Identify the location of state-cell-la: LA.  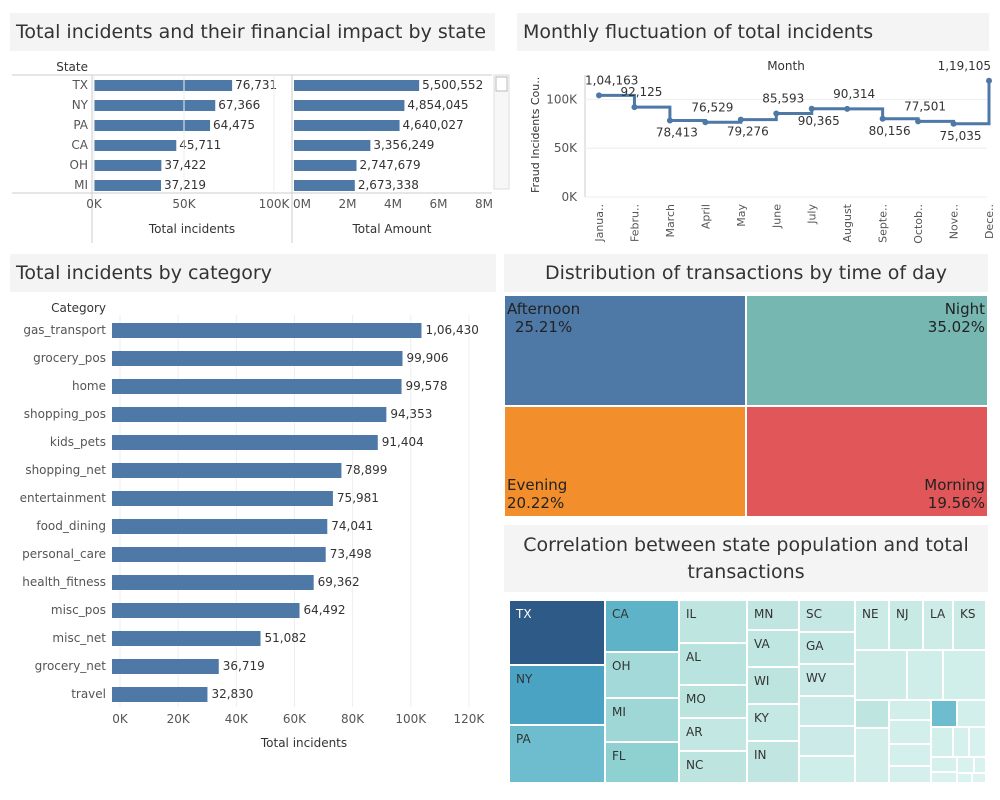
(938, 625).